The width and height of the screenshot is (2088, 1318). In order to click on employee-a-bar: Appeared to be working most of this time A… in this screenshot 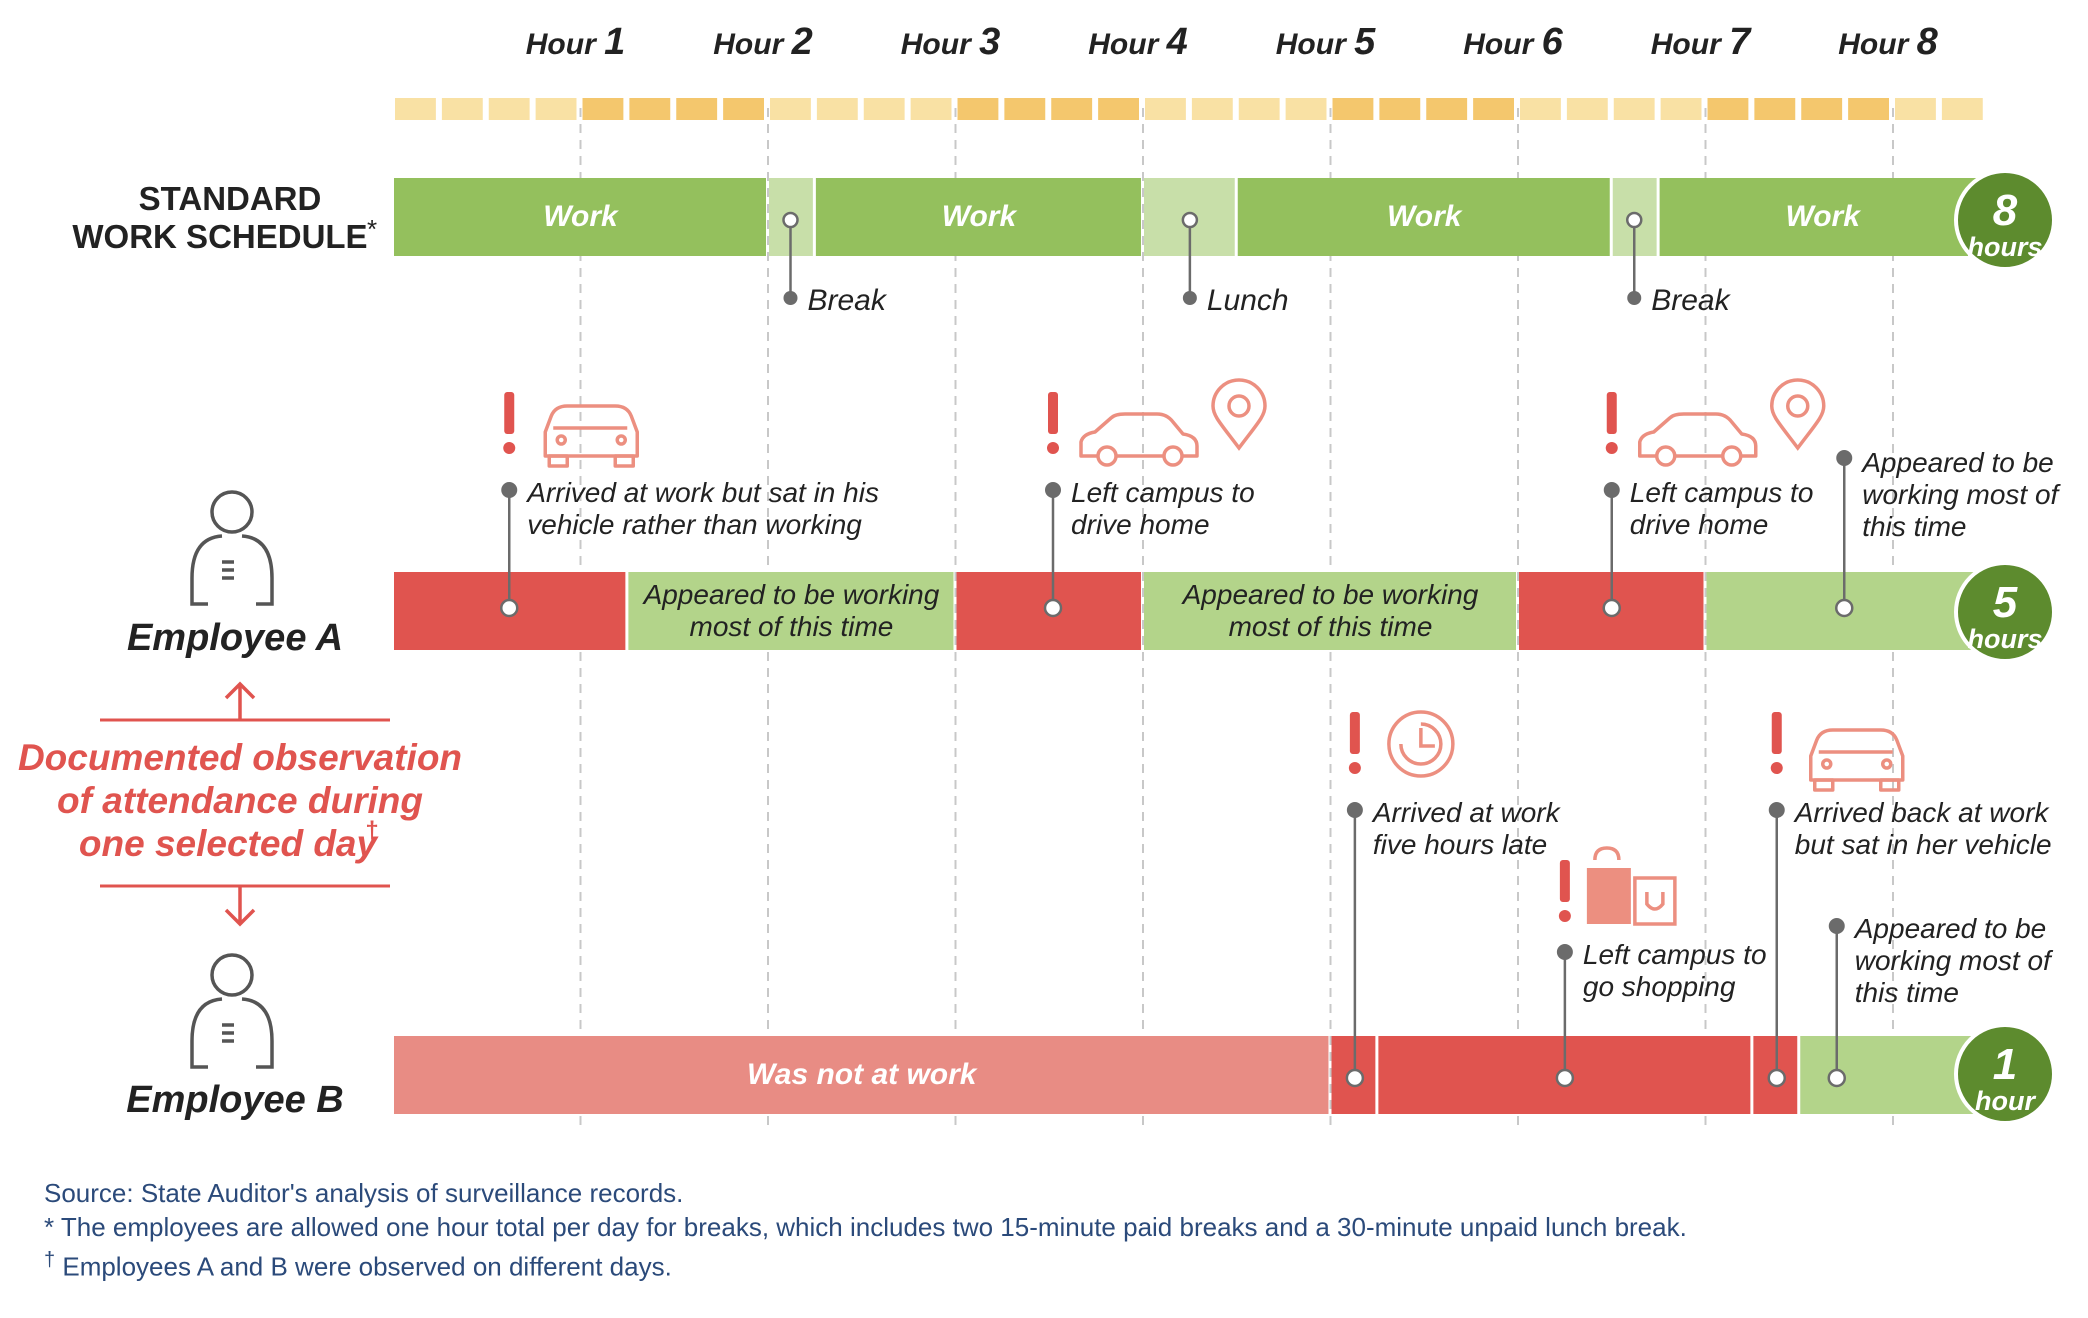, I will do `click(1189, 611)`.